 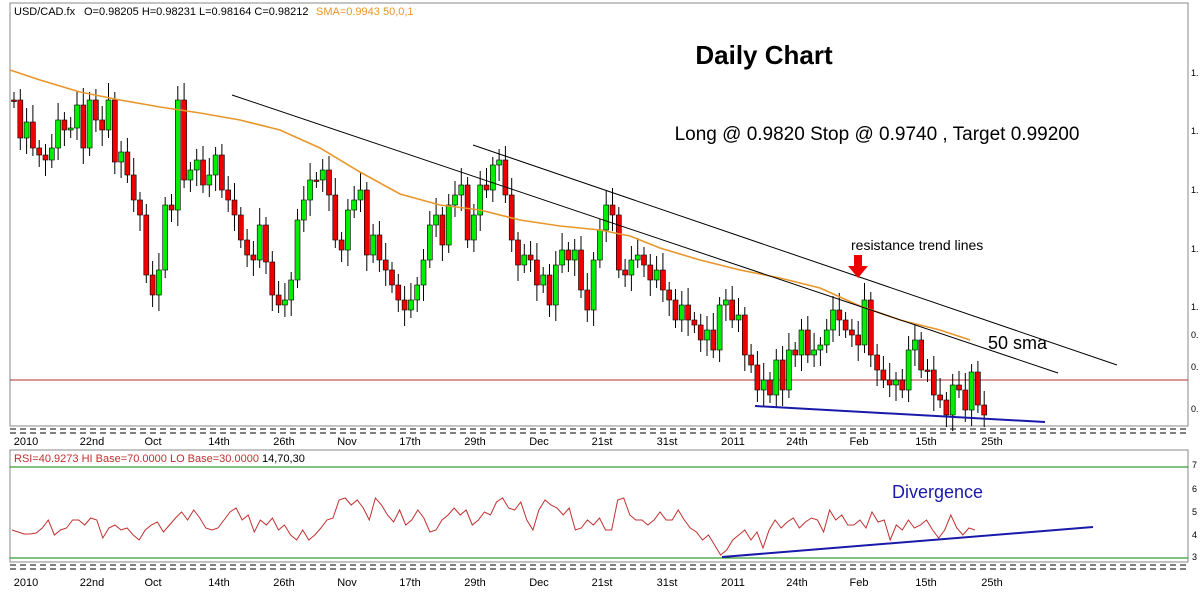 What do you see at coordinates (1194, 511) in the screenshot?
I see `rsi-axis: 7 6 5 4 3` at bounding box center [1194, 511].